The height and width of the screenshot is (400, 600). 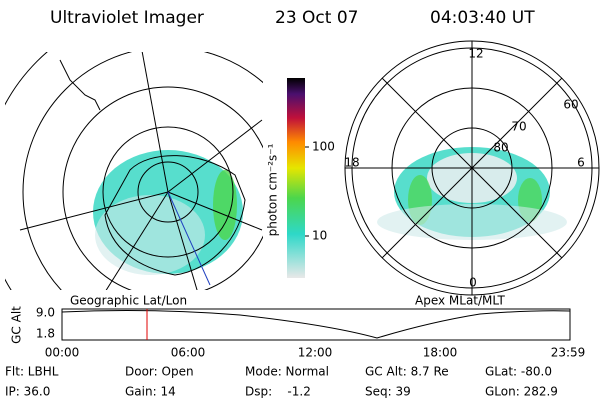 I want to click on timeline-x-tick: 00:00, so click(x=62, y=353).